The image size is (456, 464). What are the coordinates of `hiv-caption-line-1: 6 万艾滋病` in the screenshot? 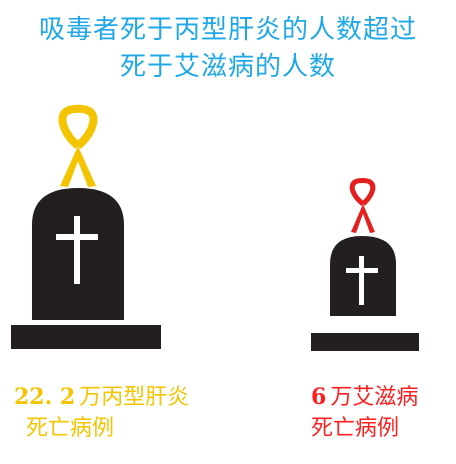 It's located at (364, 397).